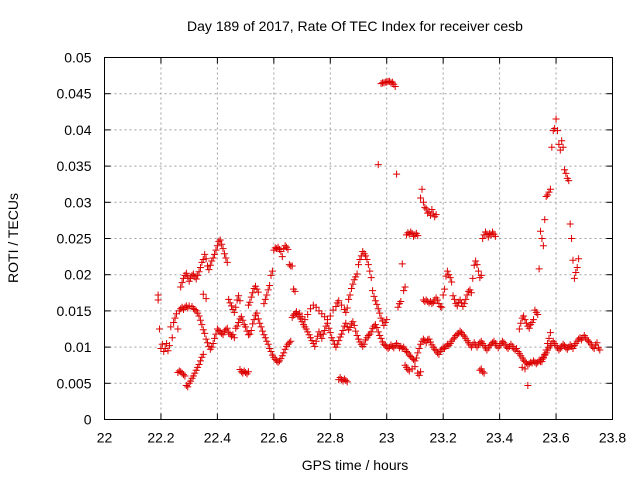  I want to click on y-tick-label: 0.02, so click(77, 275).